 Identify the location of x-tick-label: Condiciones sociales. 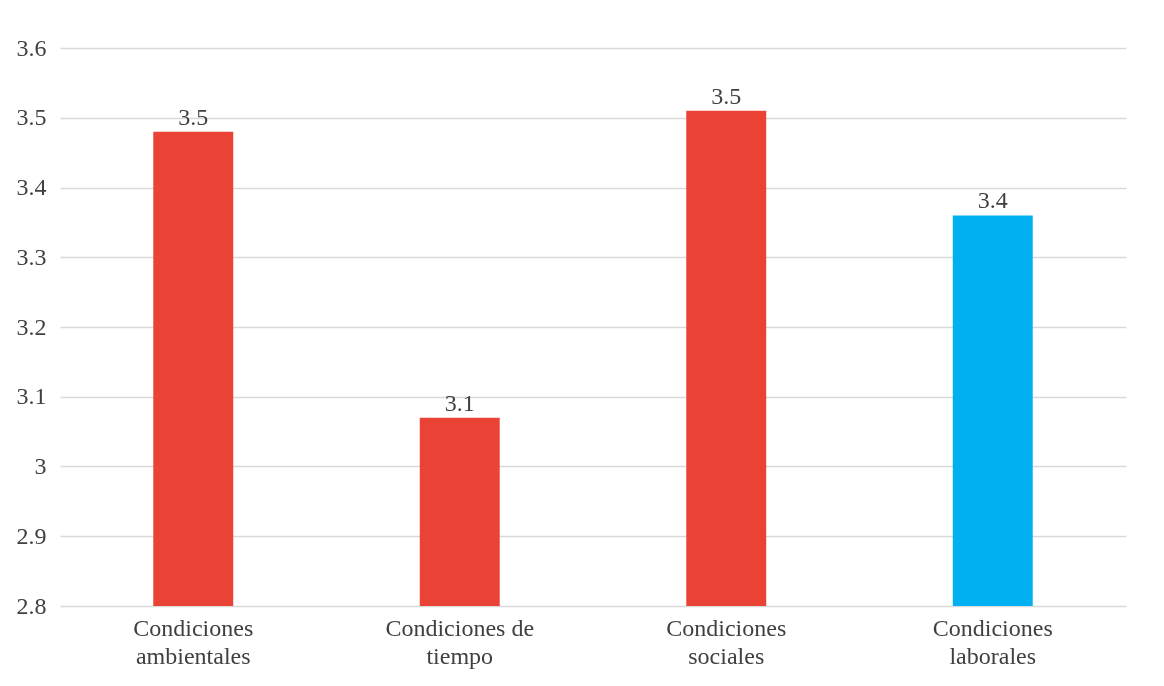
(726, 641).